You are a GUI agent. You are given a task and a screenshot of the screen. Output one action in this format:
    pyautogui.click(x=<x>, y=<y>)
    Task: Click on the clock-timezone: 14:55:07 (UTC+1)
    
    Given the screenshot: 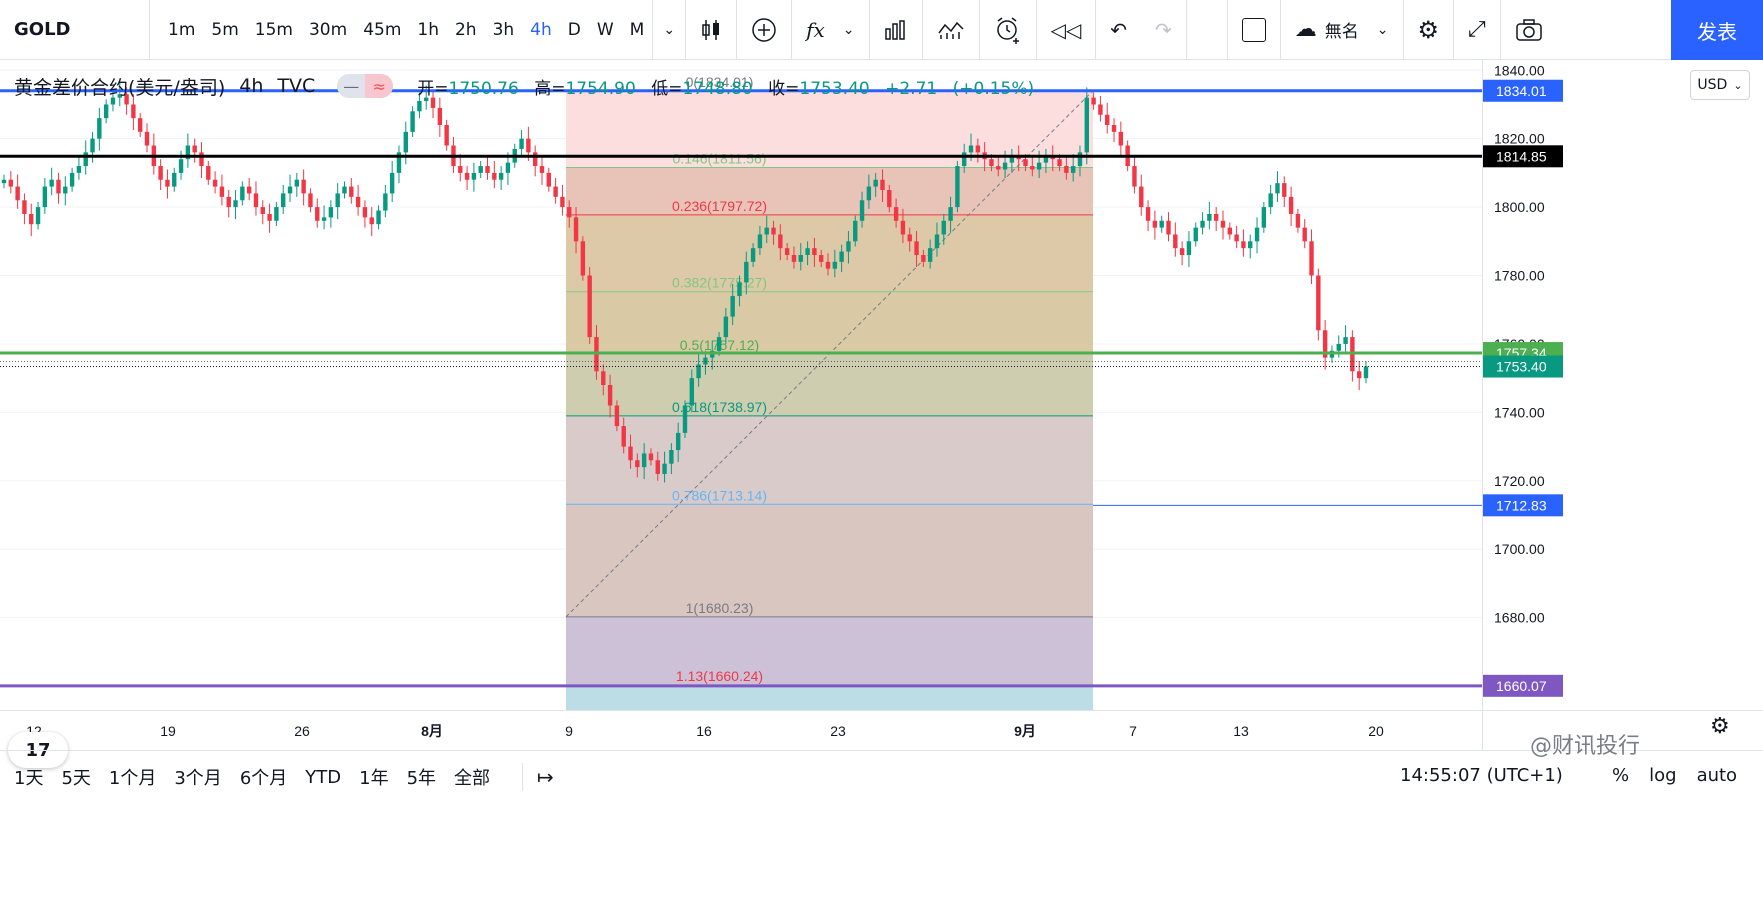 What is the action you would take?
    pyautogui.click(x=1481, y=775)
    